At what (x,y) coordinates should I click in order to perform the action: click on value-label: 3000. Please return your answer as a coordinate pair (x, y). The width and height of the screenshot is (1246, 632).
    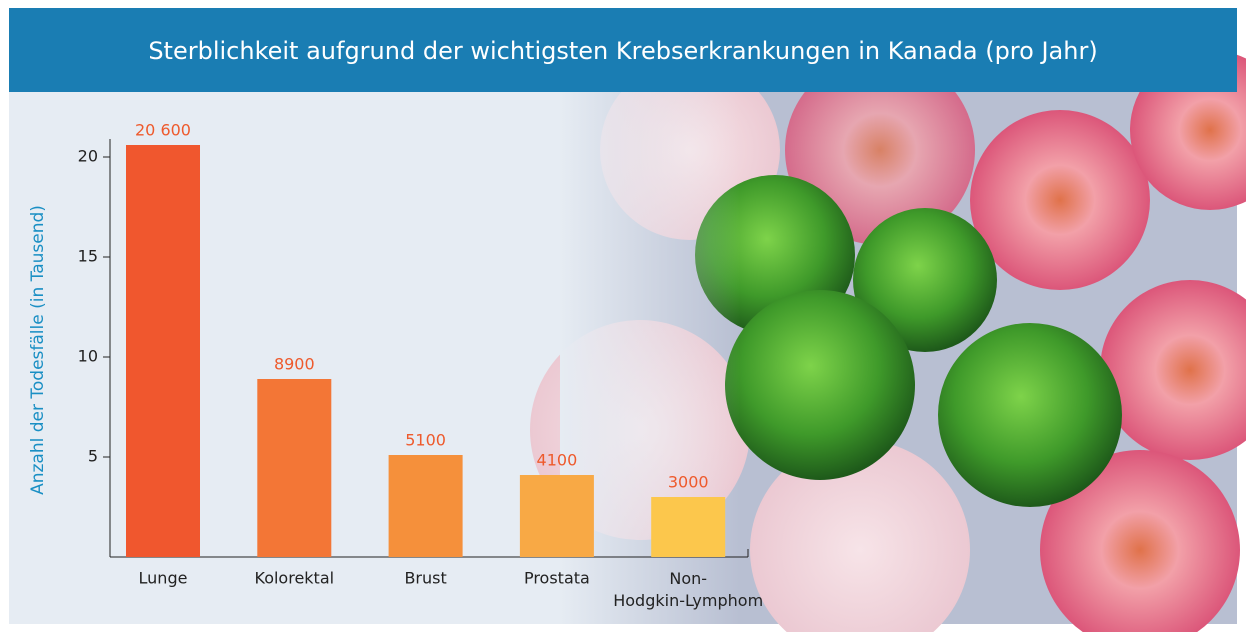
    Looking at the image, I should click on (688, 482).